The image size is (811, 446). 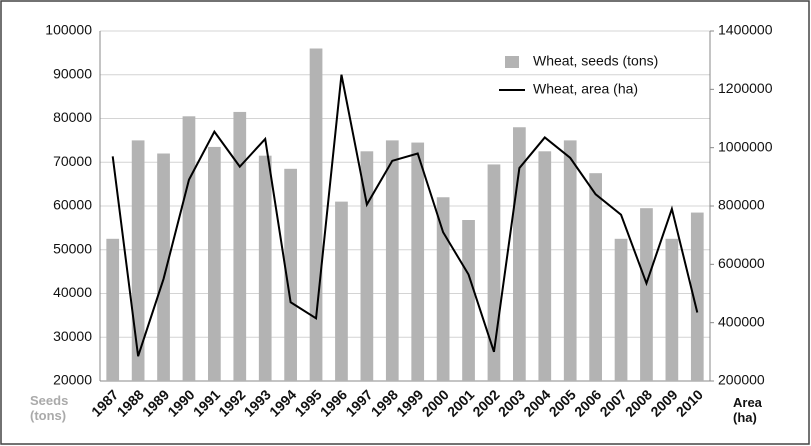 I want to click on y2-axis-title: Area (ha), so click(x=747, y=410).